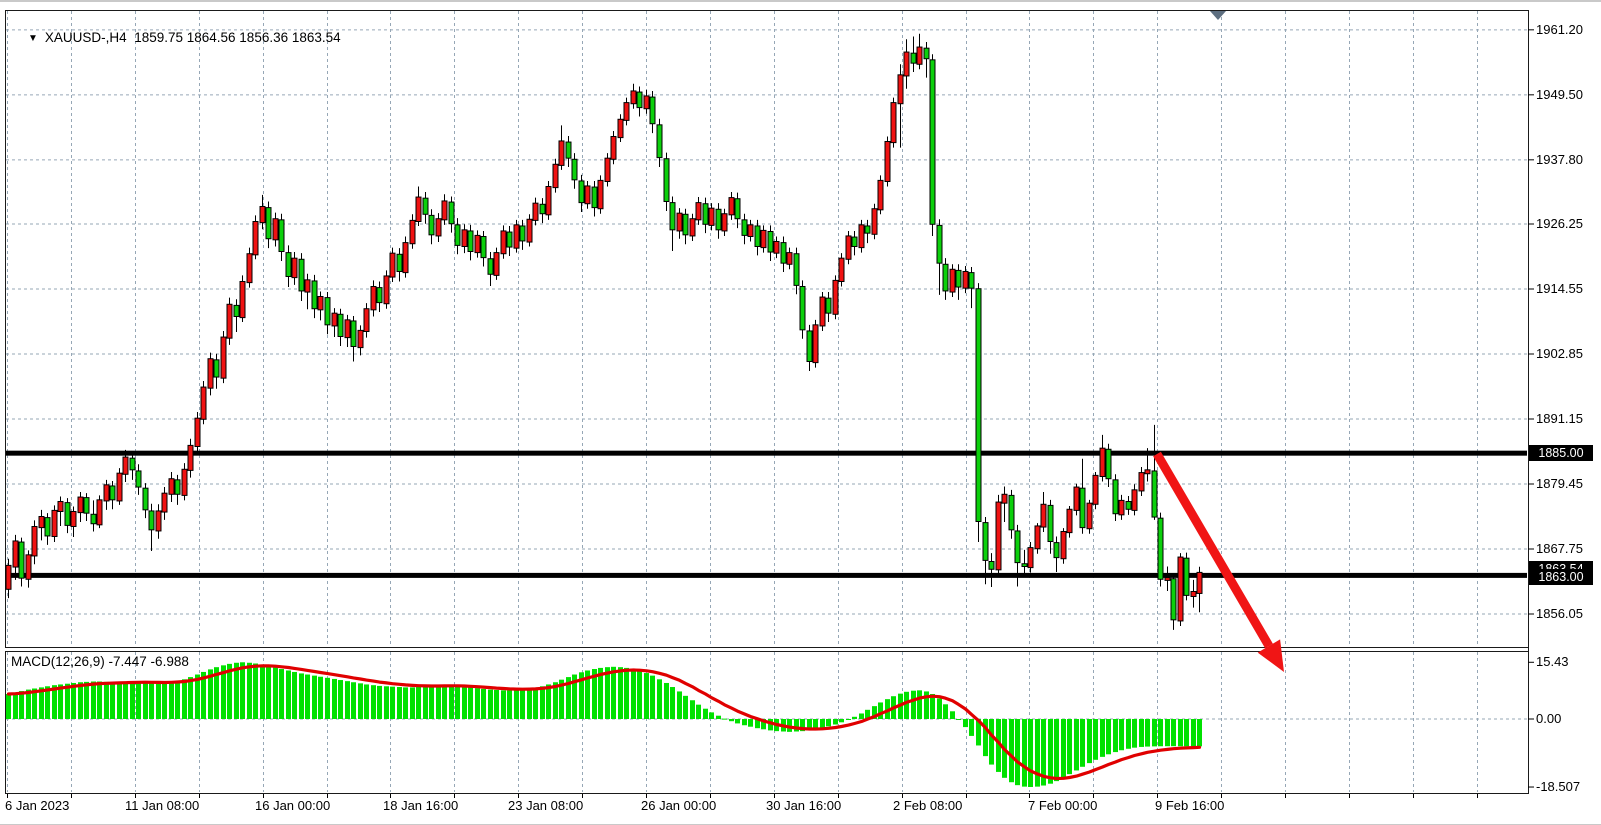  Describe the element at coordinates (1559, 613) in the screenshot. I see `price-tick: 1856.05` at that location.